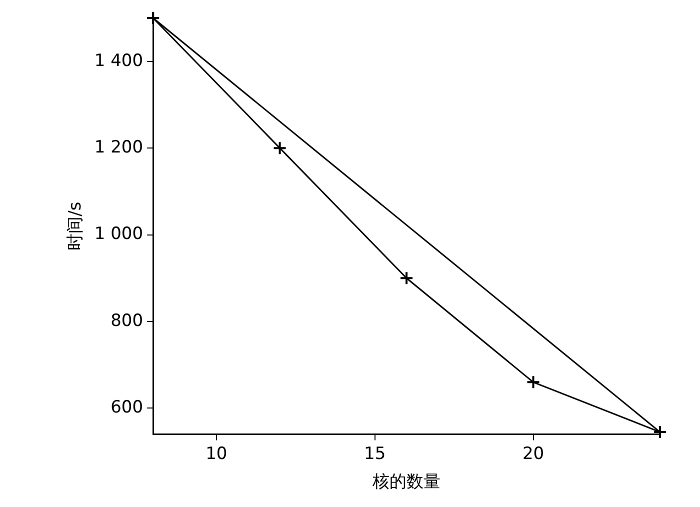  What do you see at coordinates (127, 320) in the screenshot?
I see `y-tick-label: 800` at bounding box center [127, 320].